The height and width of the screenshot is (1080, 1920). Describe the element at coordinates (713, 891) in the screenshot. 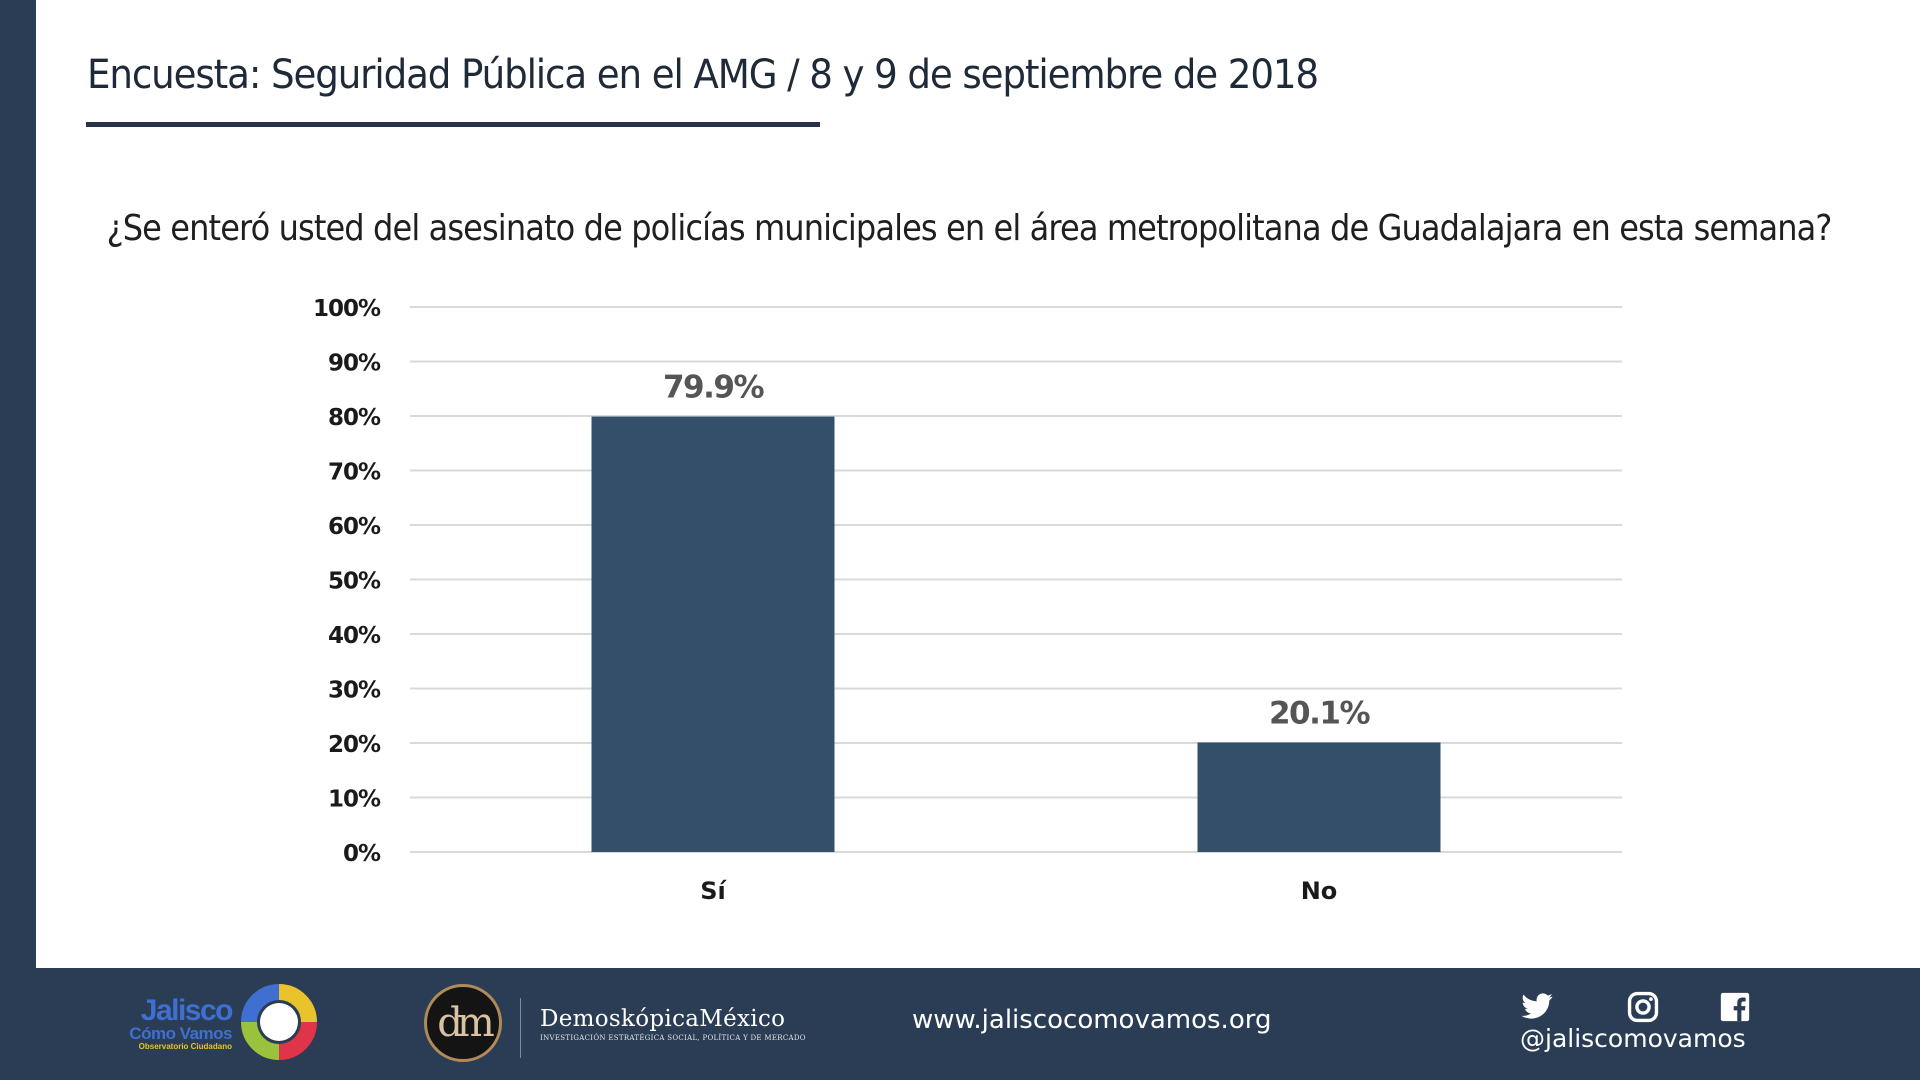

I see `x-tick-label: Sí` at that location.